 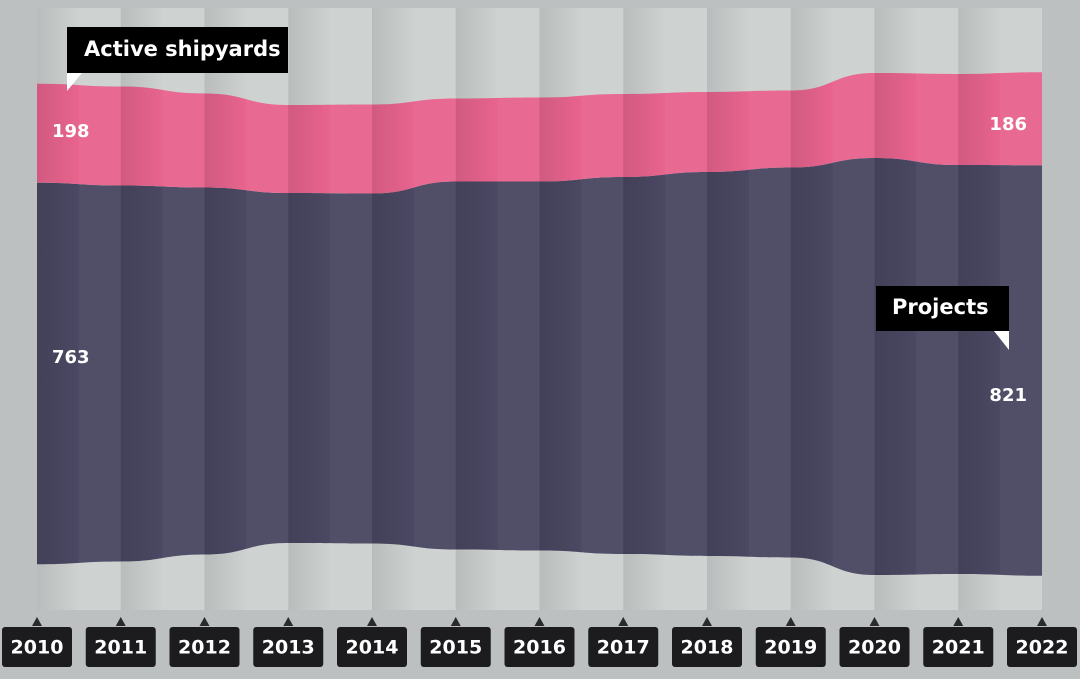 I want to click on x-tick-label: 2020, so click(x=874, y=648).